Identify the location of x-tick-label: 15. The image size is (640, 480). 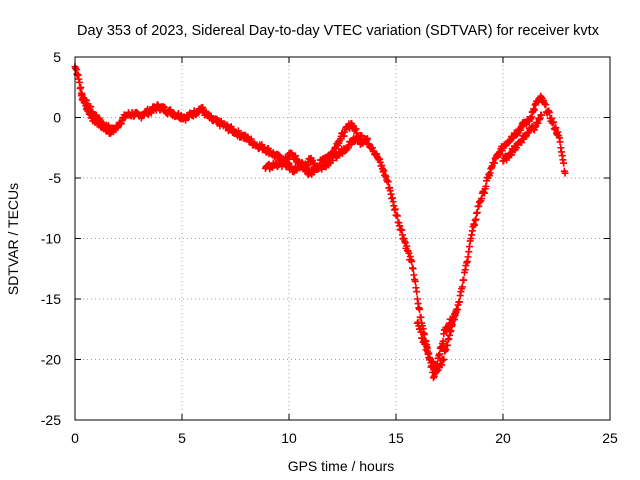
(396, 438).